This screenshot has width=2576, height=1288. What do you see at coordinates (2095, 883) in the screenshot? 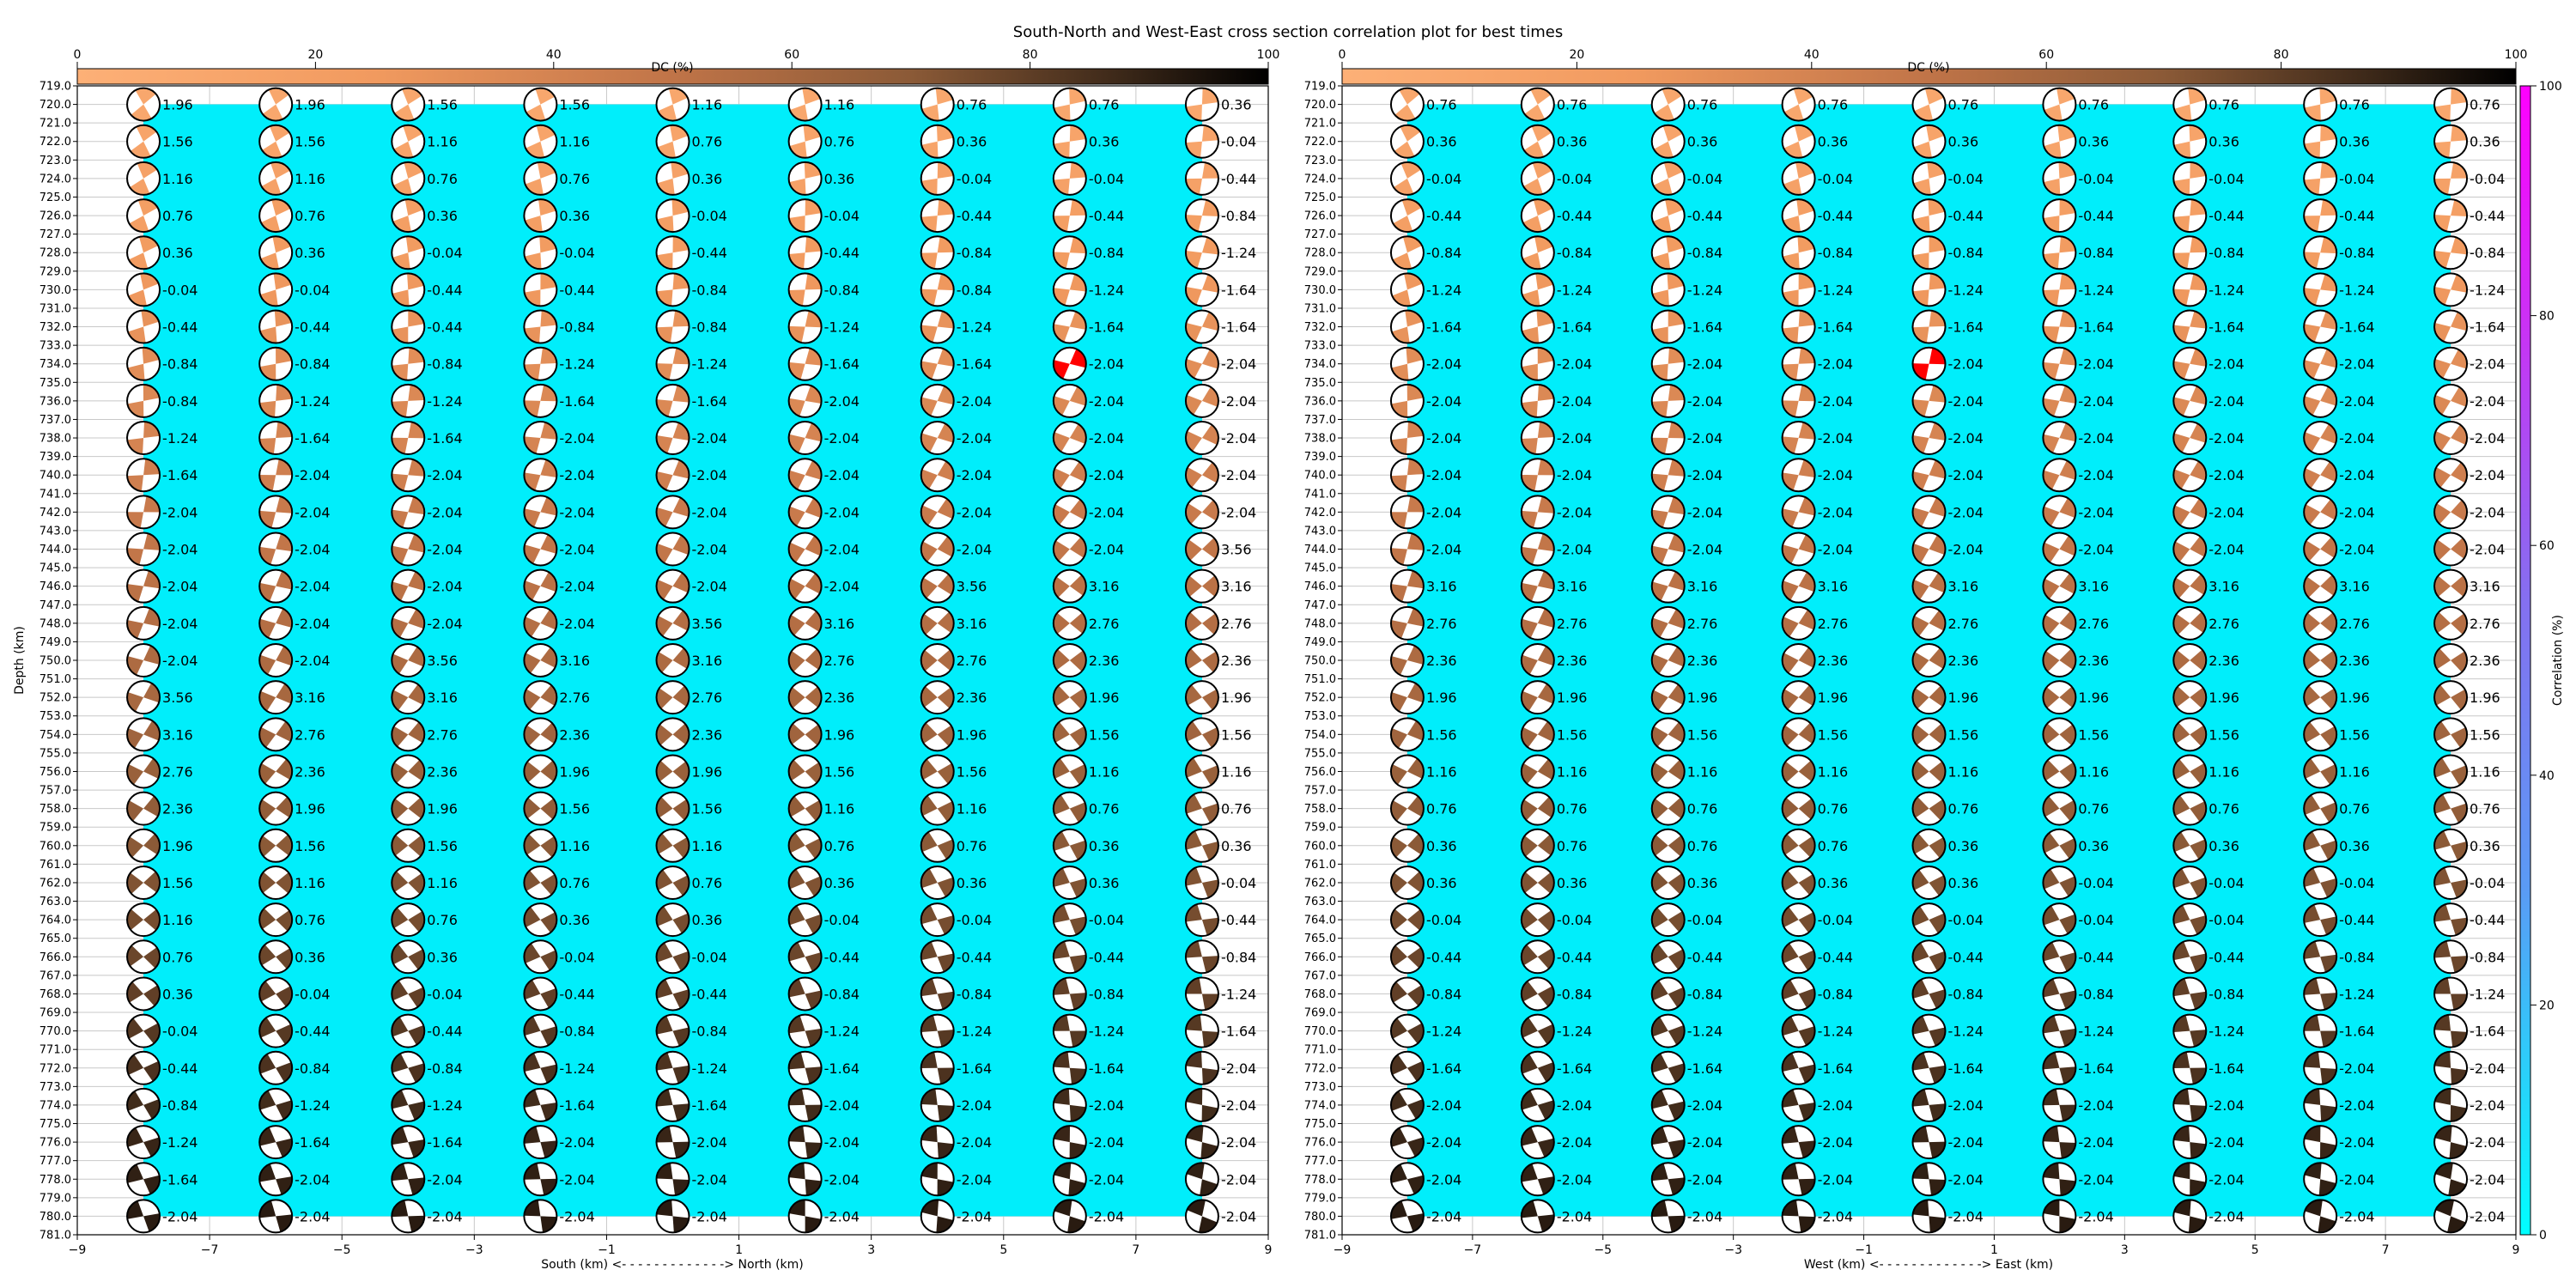
I see `time-label: -0.04` at bounding box center [2095, 883].